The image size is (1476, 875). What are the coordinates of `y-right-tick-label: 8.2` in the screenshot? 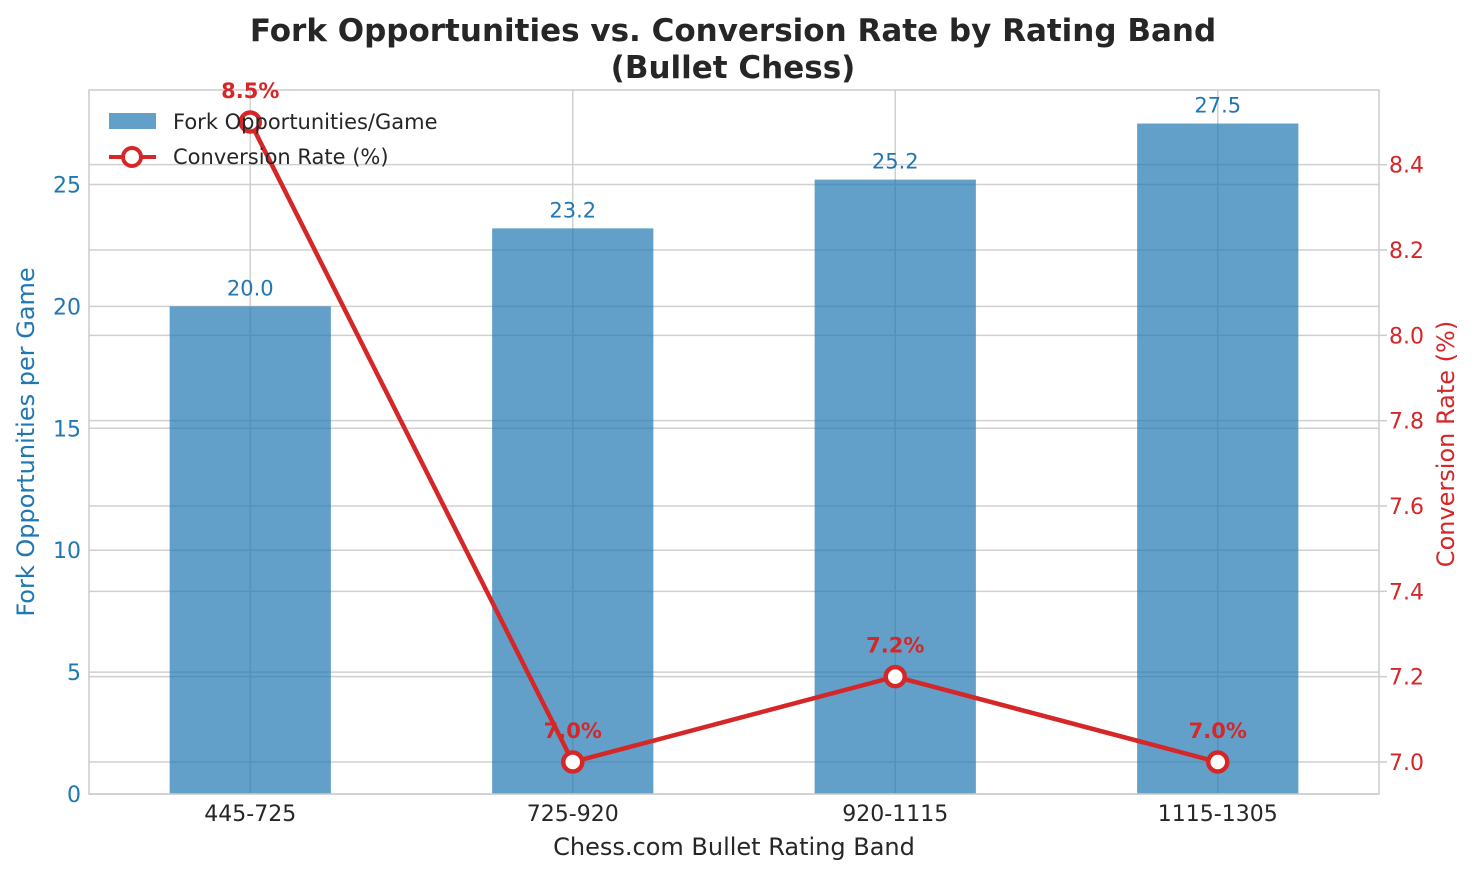 It's located at (1406, 251).